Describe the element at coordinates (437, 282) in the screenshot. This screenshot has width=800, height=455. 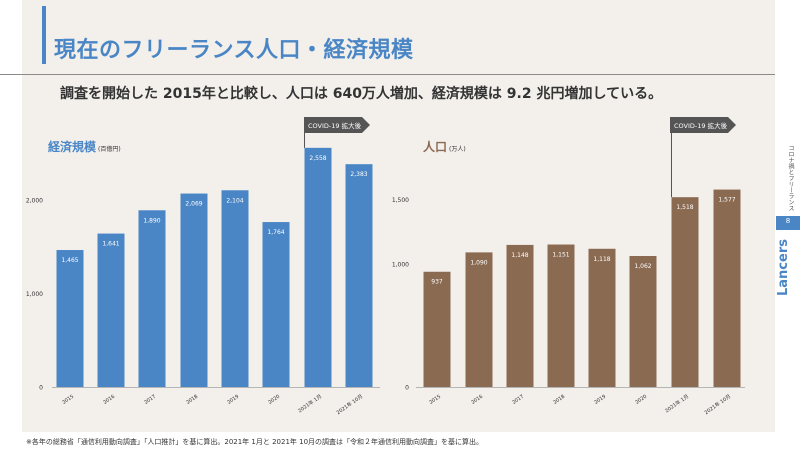
I see `population-bar-value-label: 937` at that location.